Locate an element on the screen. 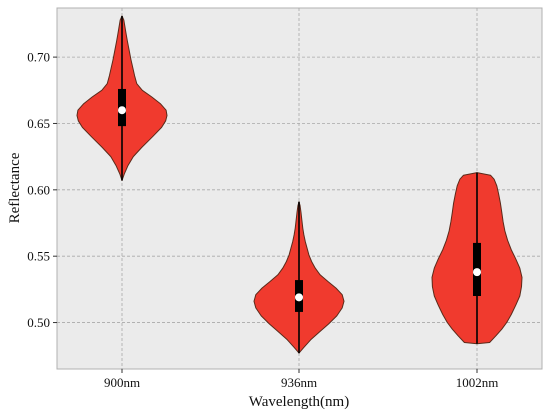  x-tick-label: 1002nm is located at coordinates (477, 382).